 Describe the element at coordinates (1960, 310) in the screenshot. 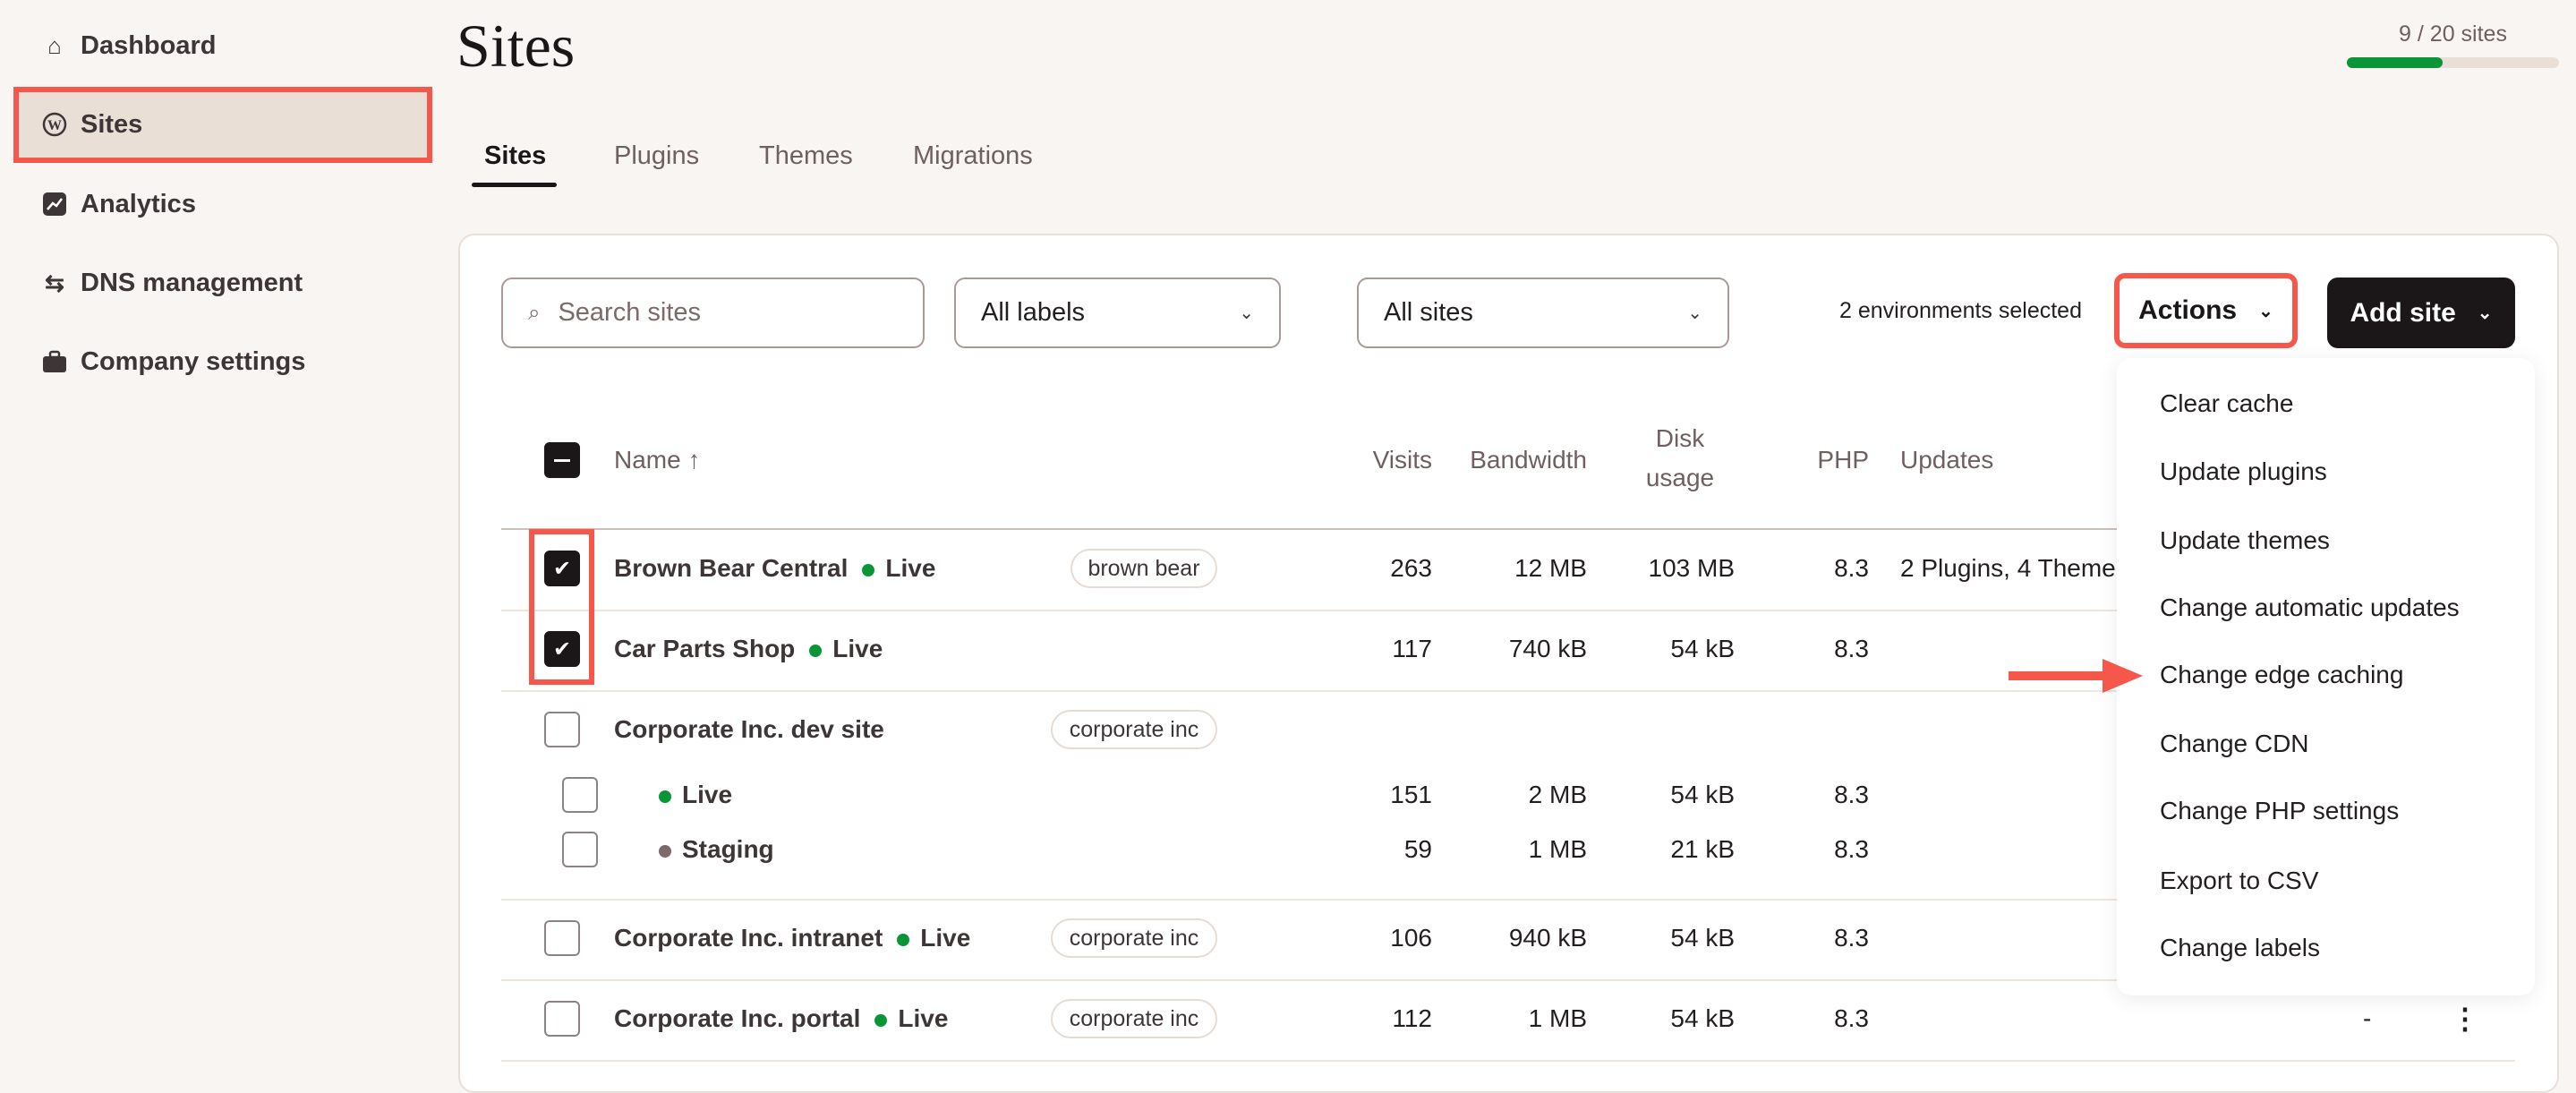

I see `selection-count: 2 environments selected` at that location.